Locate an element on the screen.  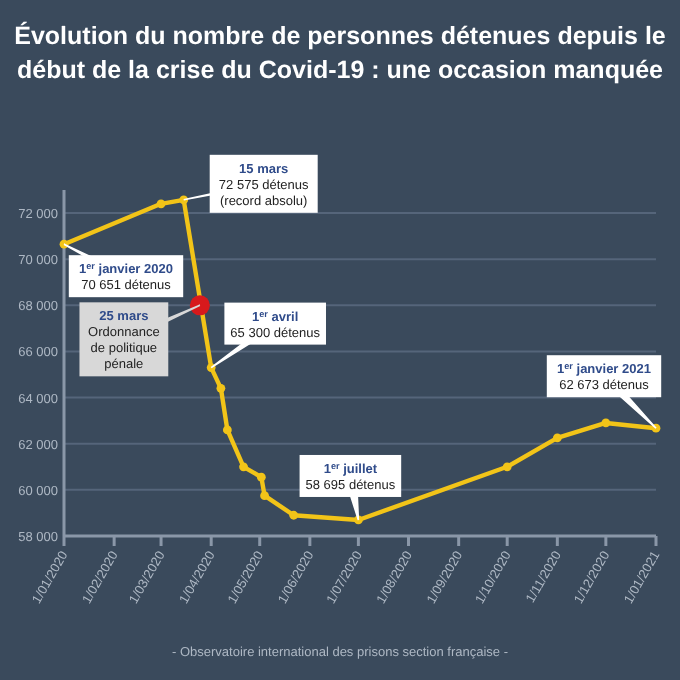
chart-title: Évolution du nombre de personnes détenues depuis le début de la crise du Covid-19 : une occasion manquée is located at coordinates (340, 52).